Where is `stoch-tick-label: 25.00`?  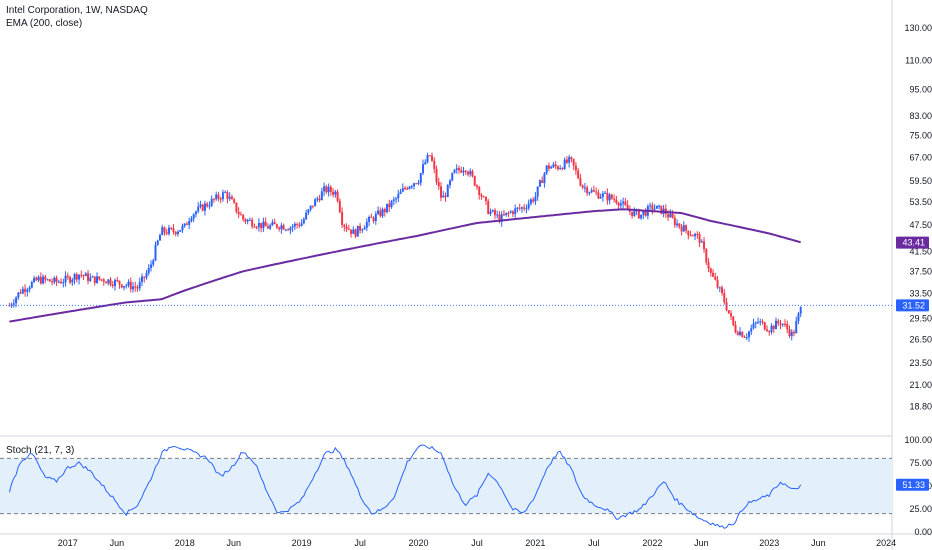 stoch-tick-label: 25.00 is located at coordinates (920, 509).